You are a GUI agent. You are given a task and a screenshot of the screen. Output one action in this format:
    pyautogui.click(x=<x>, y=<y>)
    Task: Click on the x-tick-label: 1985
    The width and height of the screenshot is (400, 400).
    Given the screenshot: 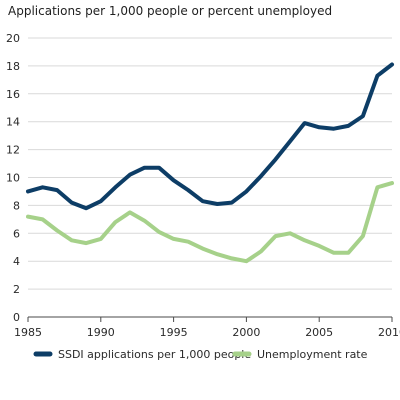 What is the action you would take?
    pyautogui.click(x=28, y=332)
    